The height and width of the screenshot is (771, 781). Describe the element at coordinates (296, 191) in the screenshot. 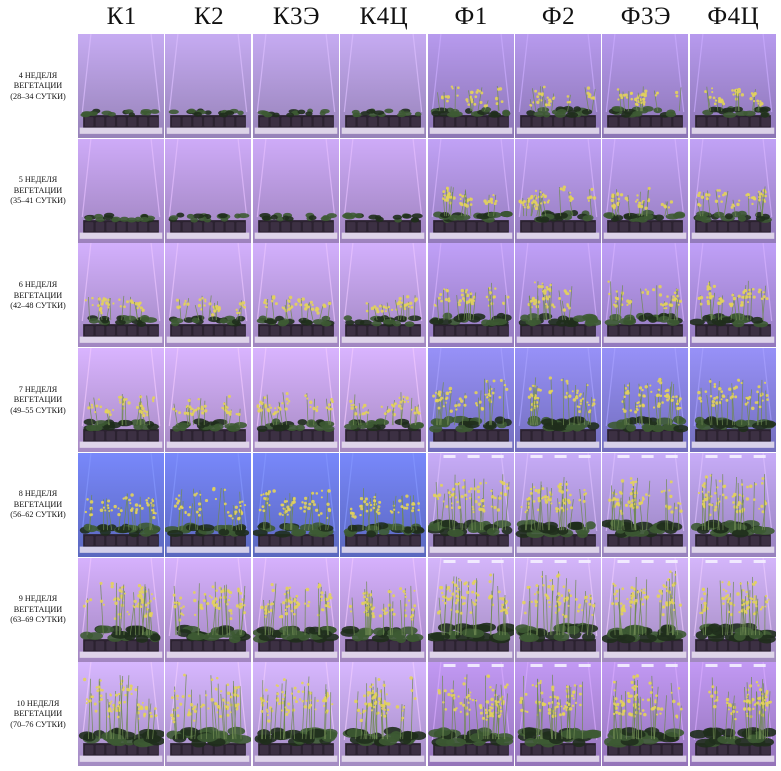

I see `growth-photo` at that location.